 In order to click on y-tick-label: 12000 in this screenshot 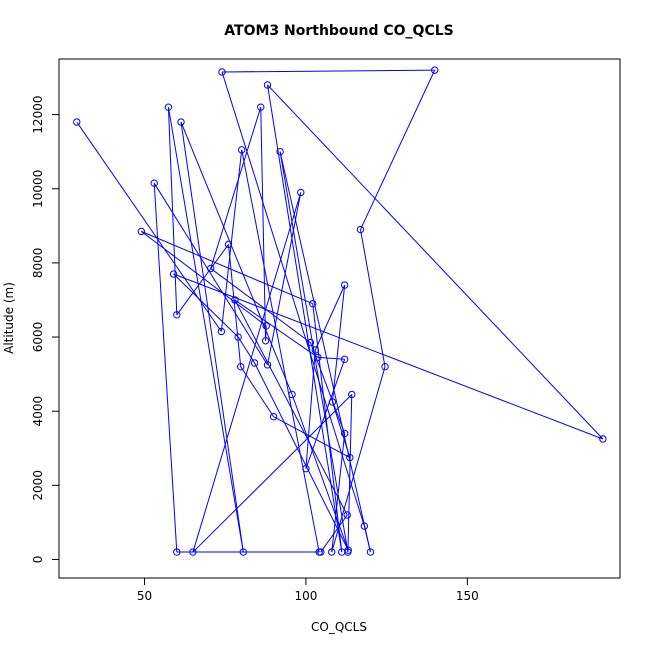, I will do `click(38, 115)`.